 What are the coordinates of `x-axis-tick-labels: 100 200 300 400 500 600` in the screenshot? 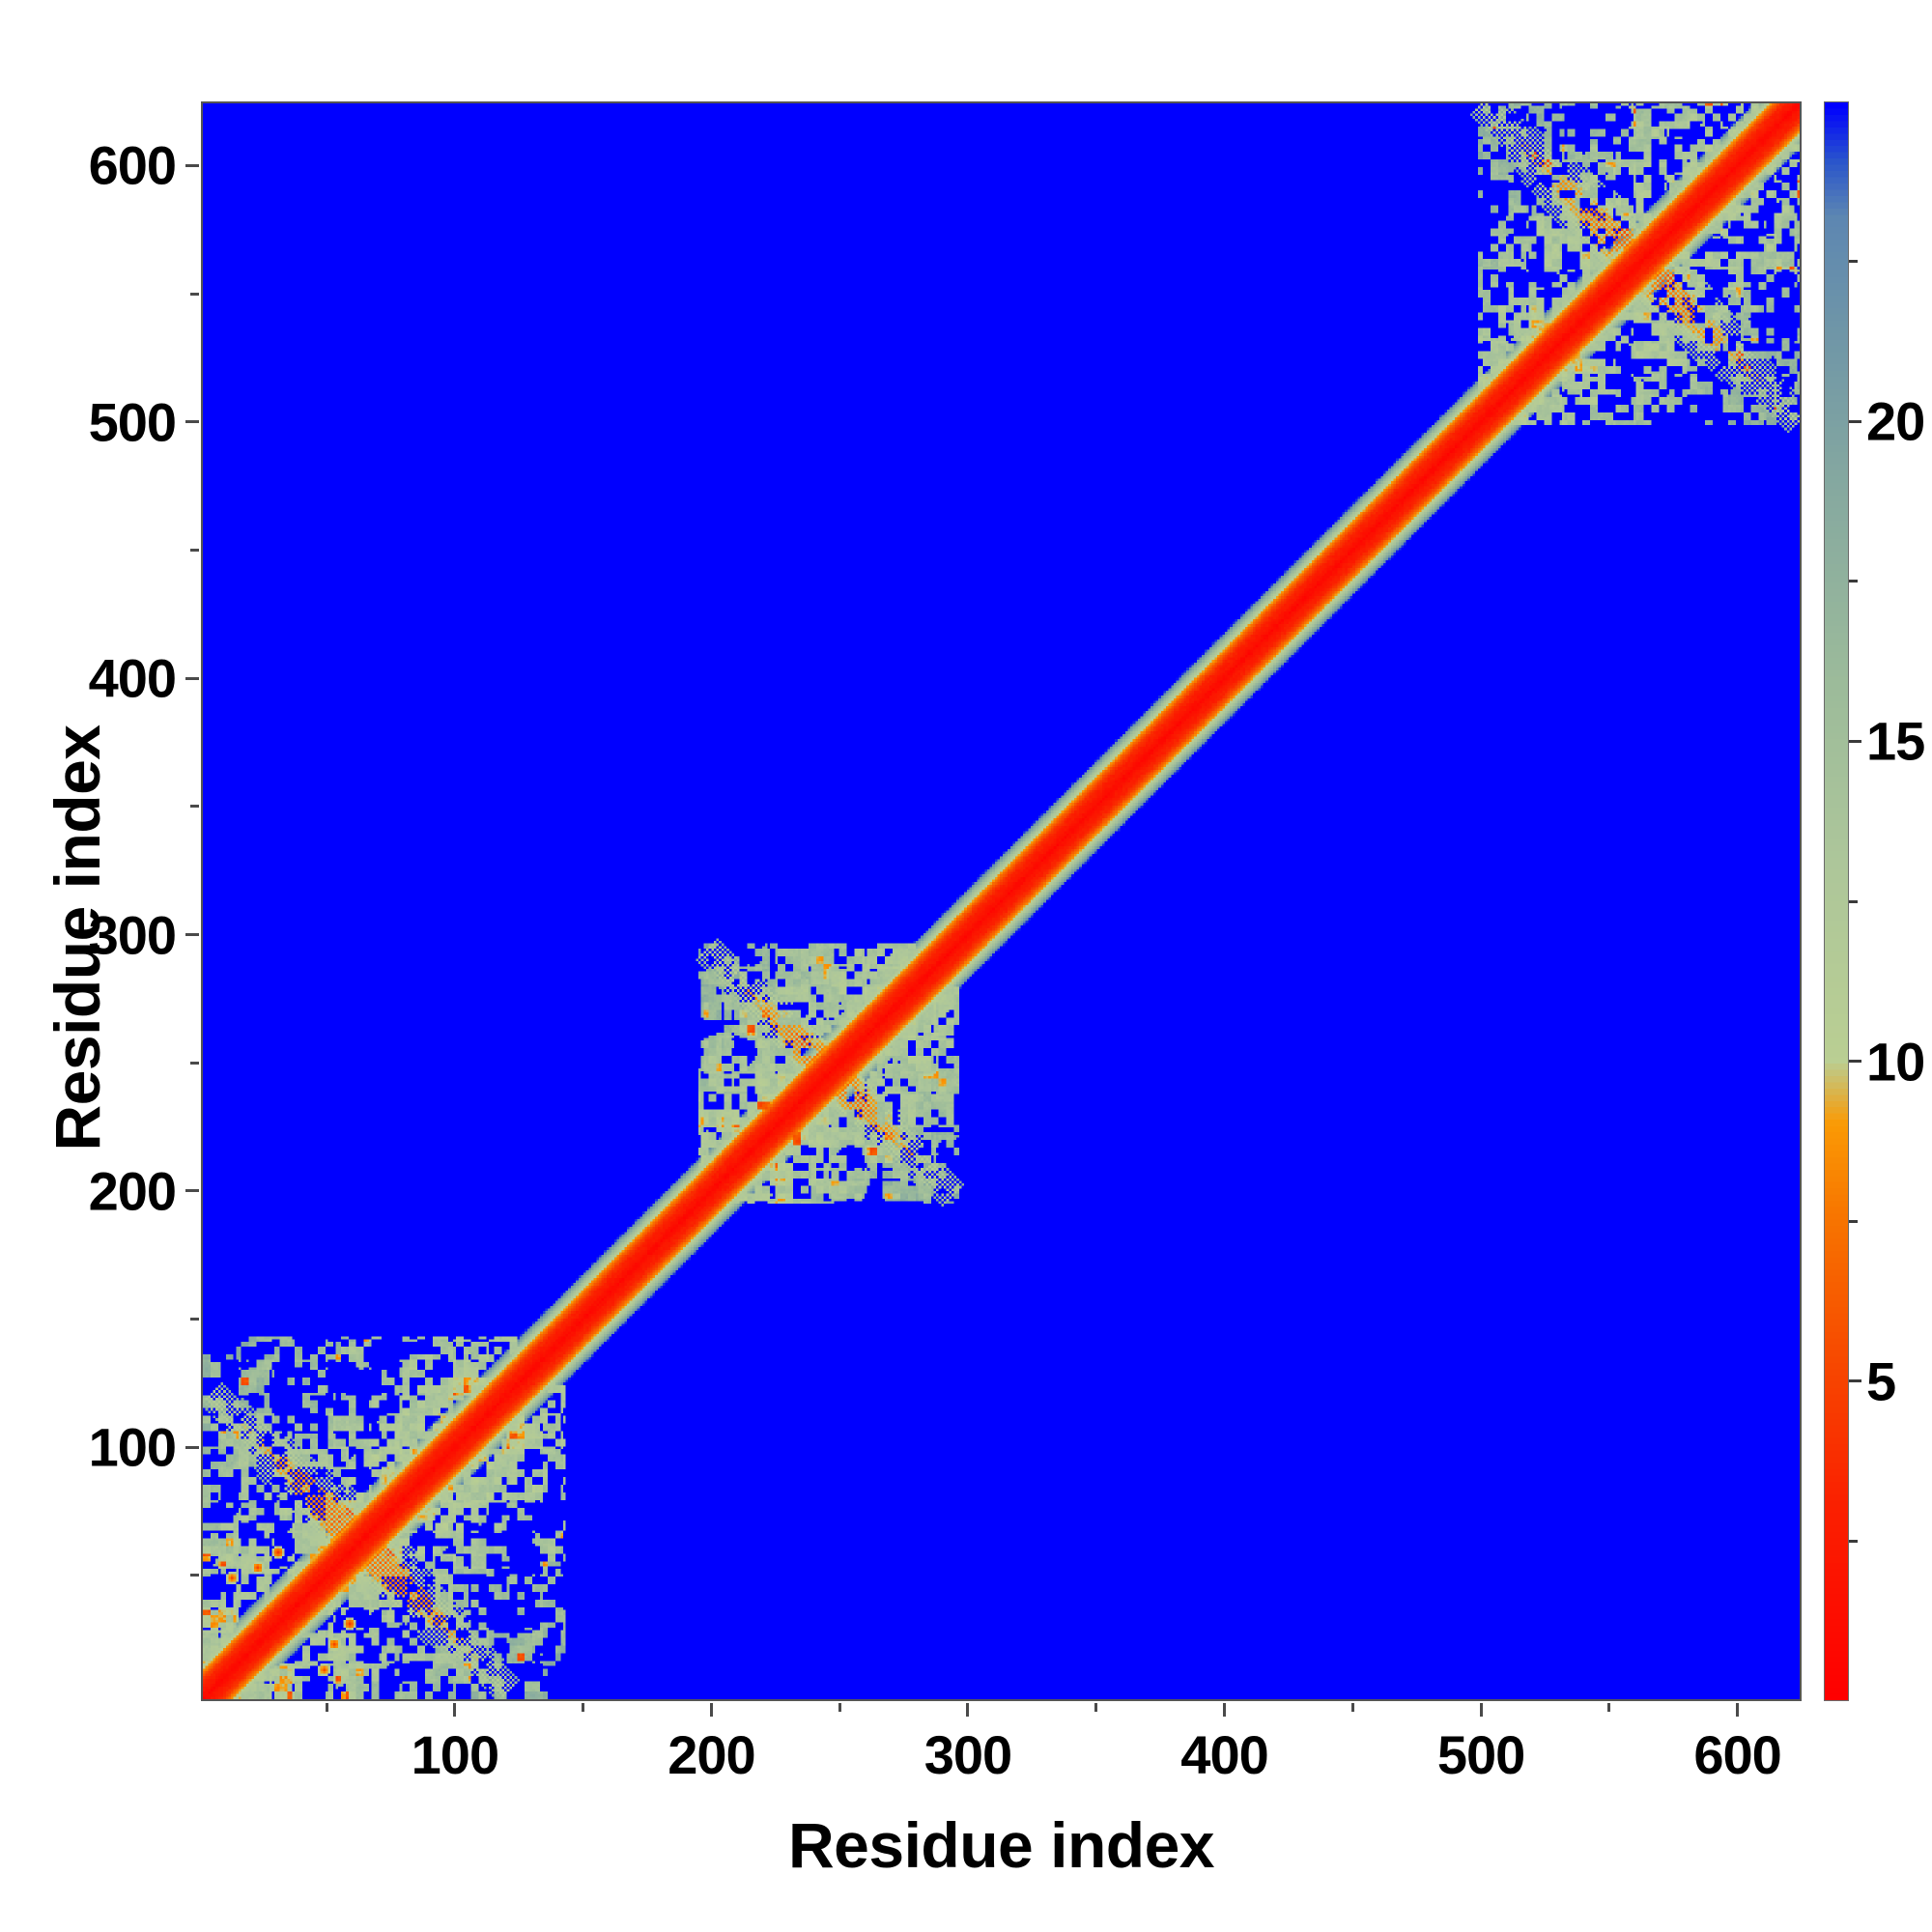 It's located at (1002, 1757).